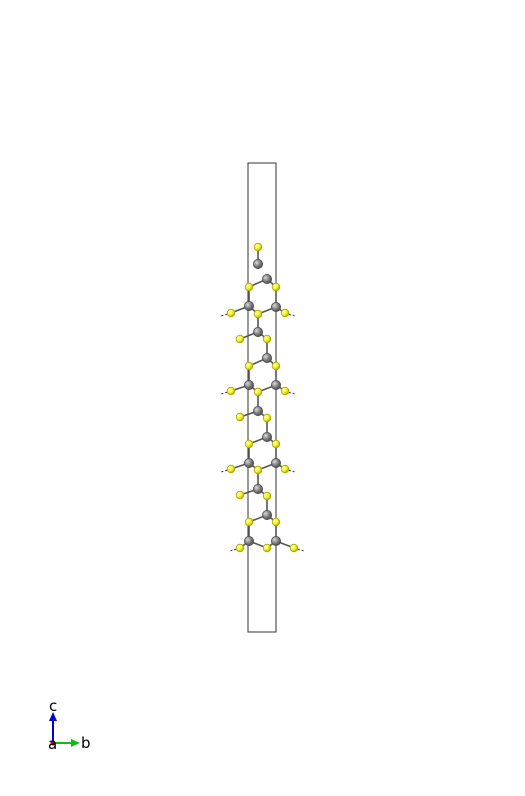  I want to click on b-axis-label: b, so click(86, 743).